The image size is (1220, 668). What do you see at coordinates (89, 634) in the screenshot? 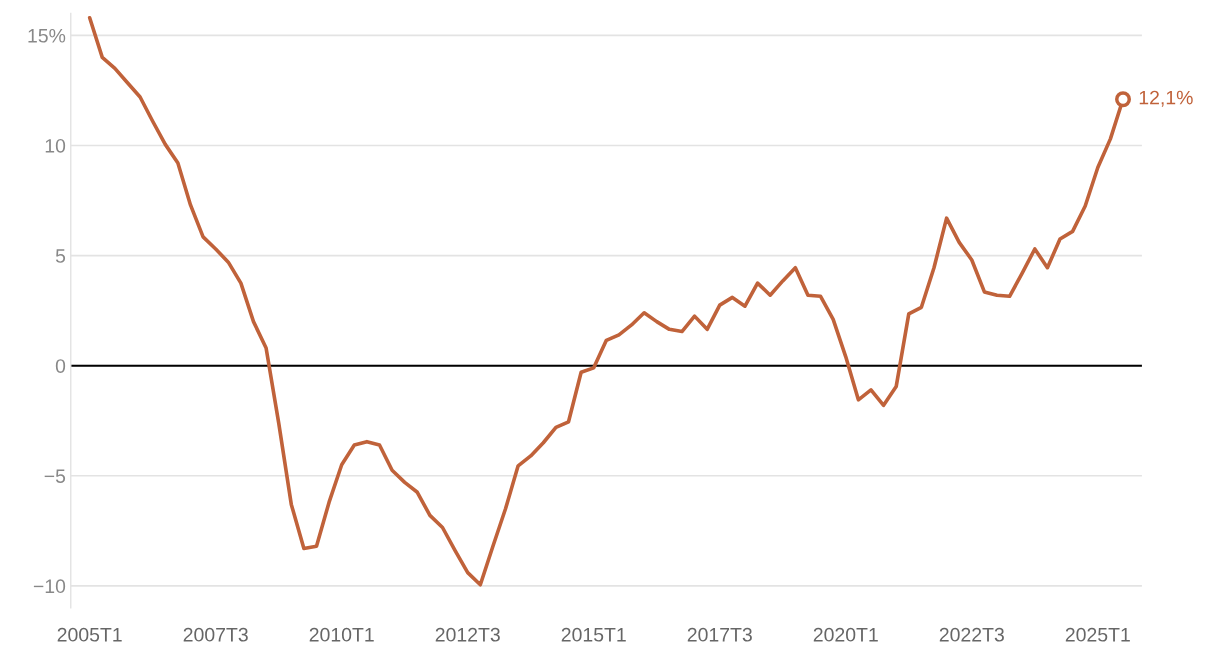
I see `x-tick-label: 2005T1` at bounding box center [89, 634].